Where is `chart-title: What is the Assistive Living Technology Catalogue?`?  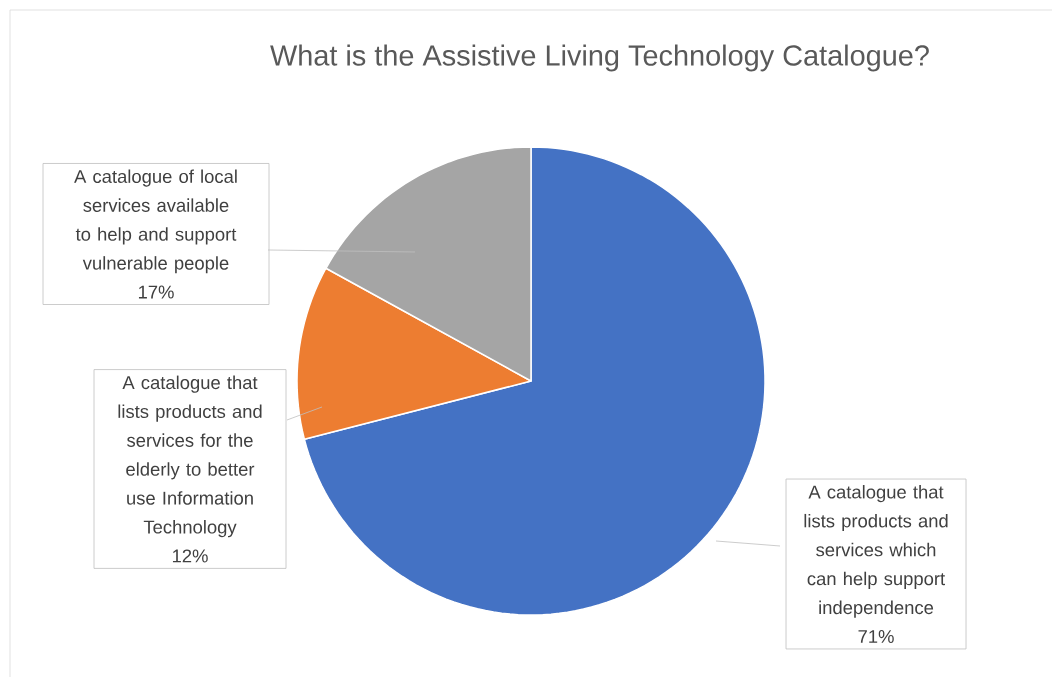 chart-title: What is the Assistive Living Technology Catalogue? is located at coordinates (599, 58).